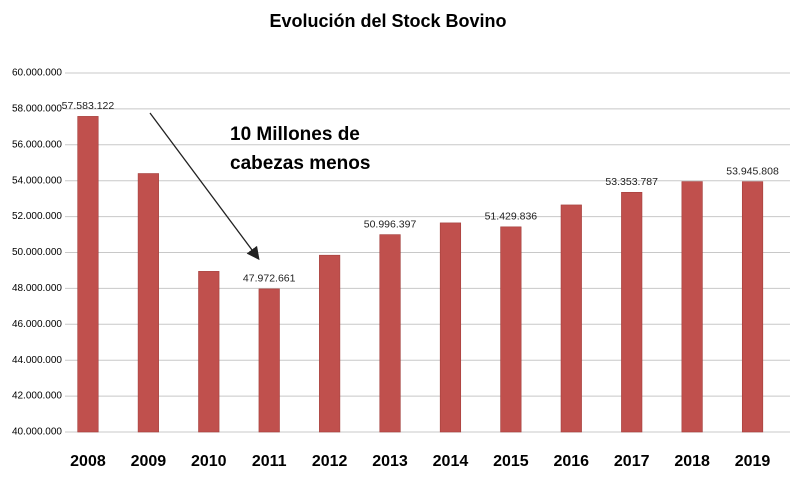 This screenshot has width=800, height=495. I want to click on value-label: 51.429.836, so click(511, 217).